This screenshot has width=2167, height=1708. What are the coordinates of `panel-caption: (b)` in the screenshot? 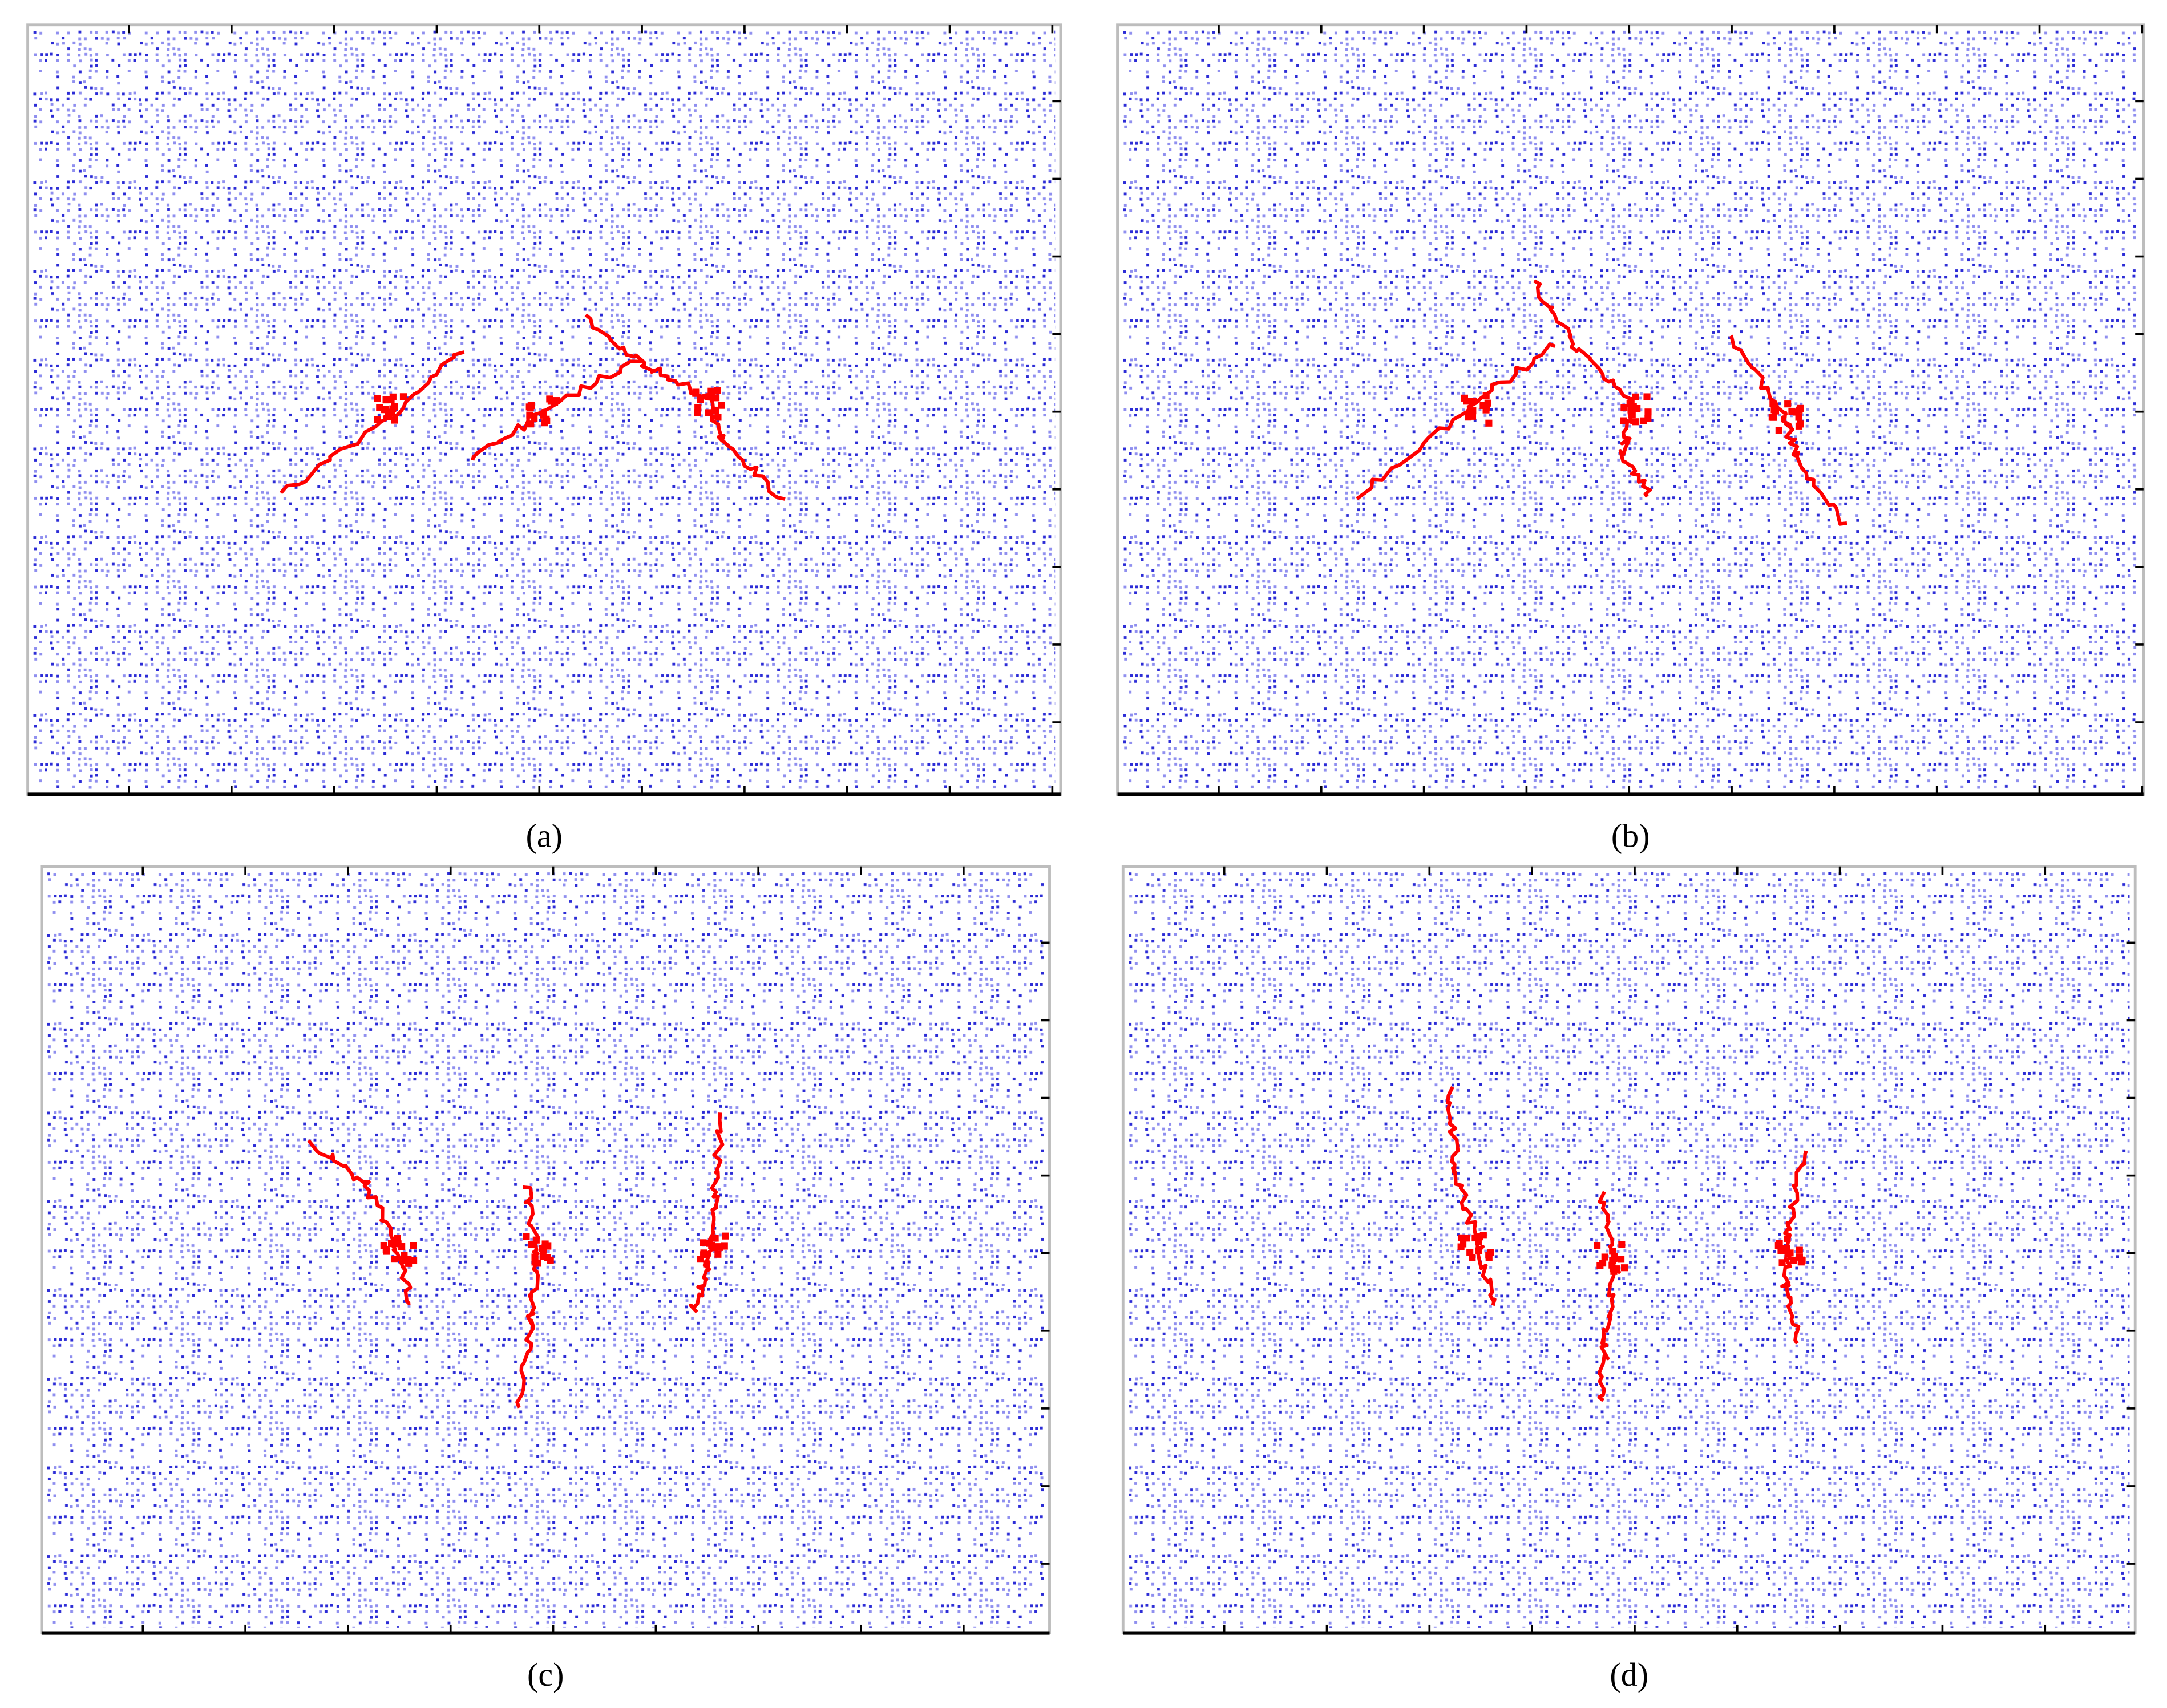 It's located at (1630, 836).